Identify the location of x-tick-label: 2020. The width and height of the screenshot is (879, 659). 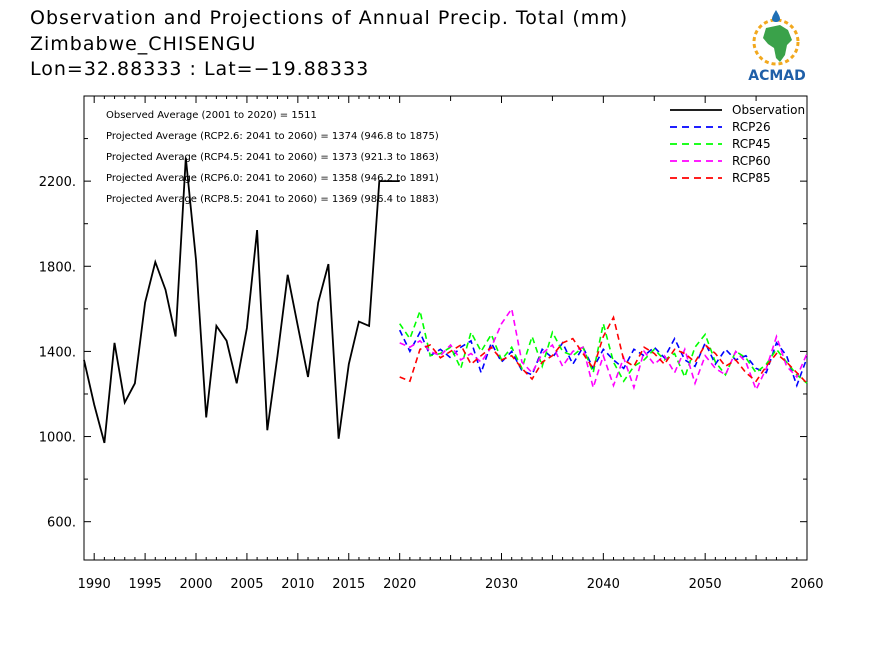
(399, 584).